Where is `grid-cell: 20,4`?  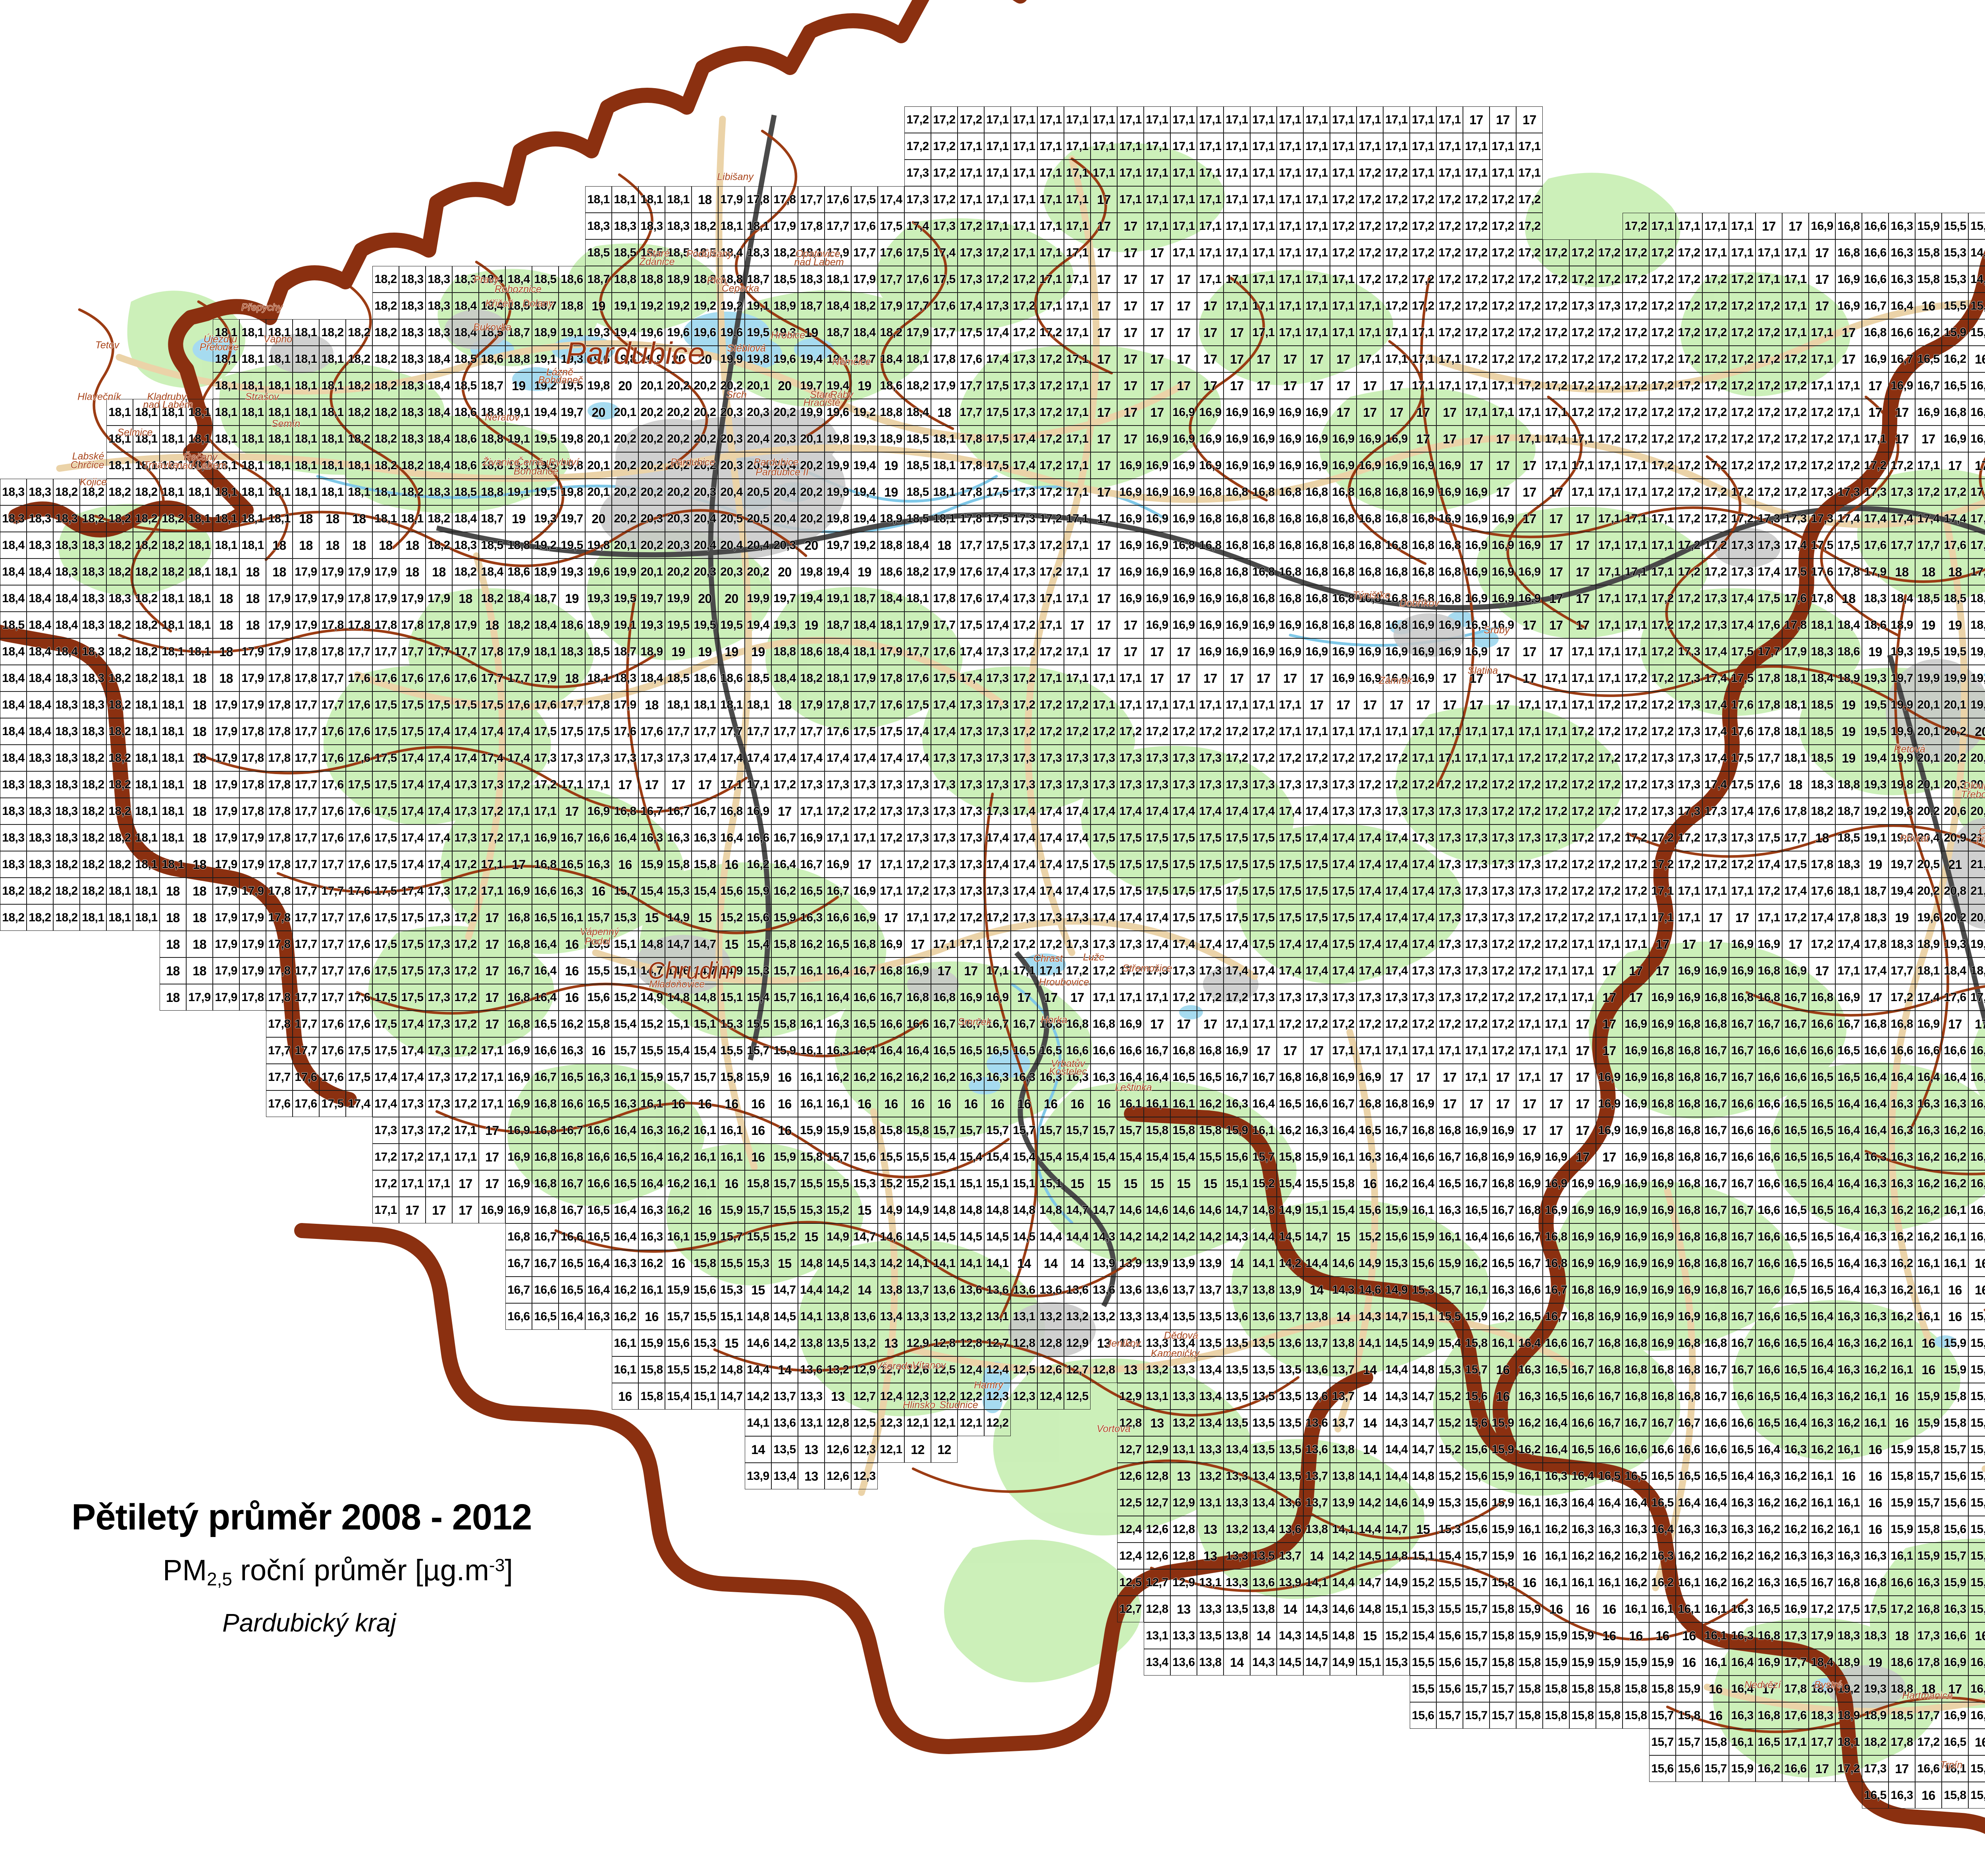 grid-cell: 20,4 is located at coordinates (731, 492).